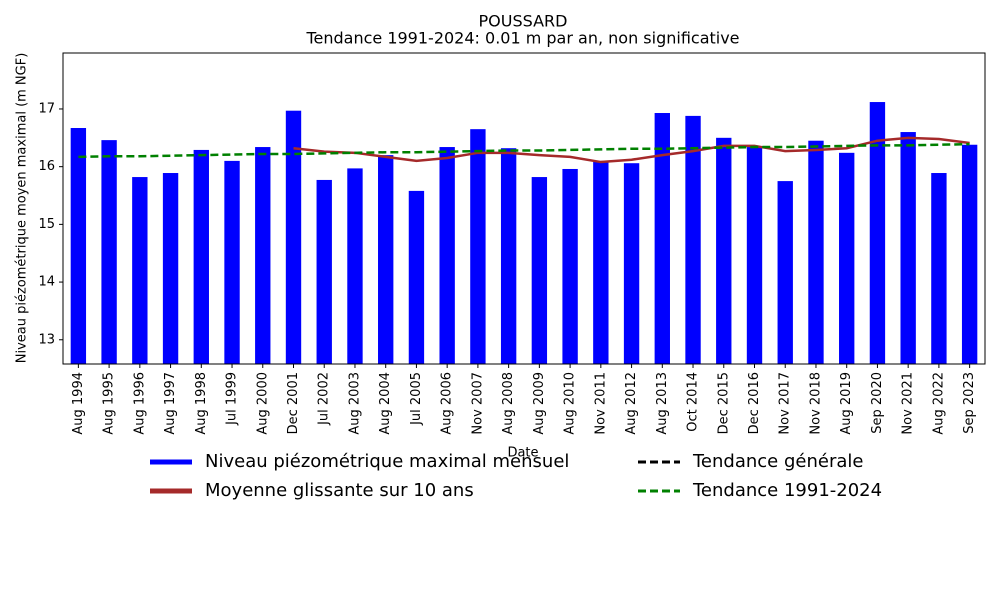  What do you see at coordinates (723, 403) in the screenshot?
I see `x-tick-label: Dec 2015` at bounding box center [723, 403].